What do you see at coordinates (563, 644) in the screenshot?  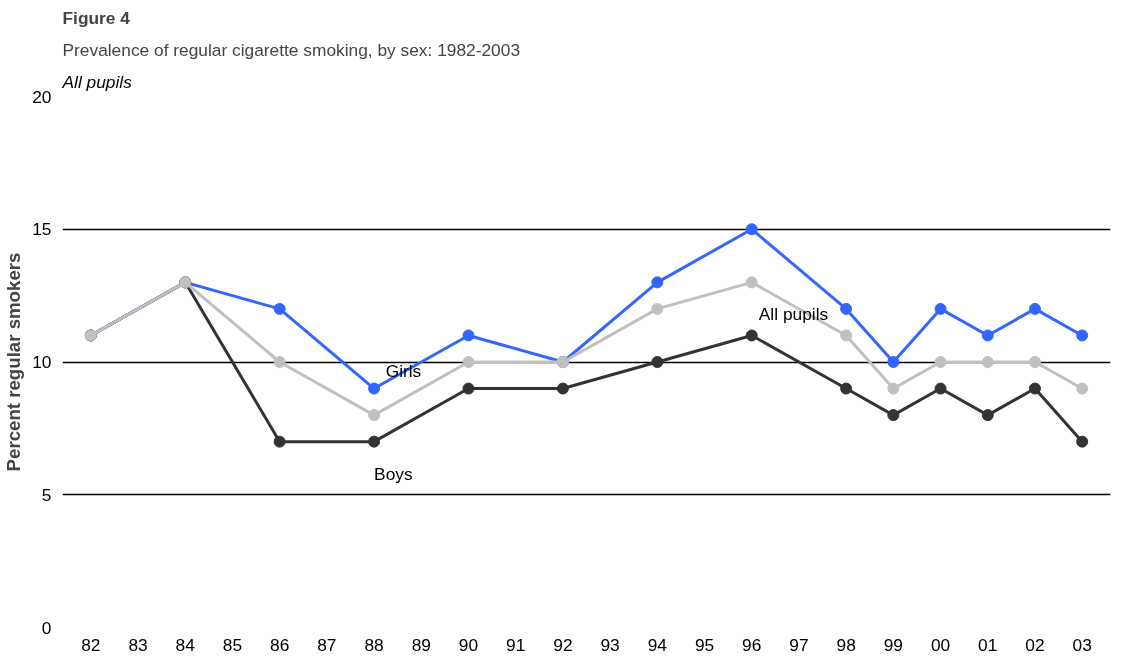 I see `x-tick-label: 92` at bounding box center [563, 644].